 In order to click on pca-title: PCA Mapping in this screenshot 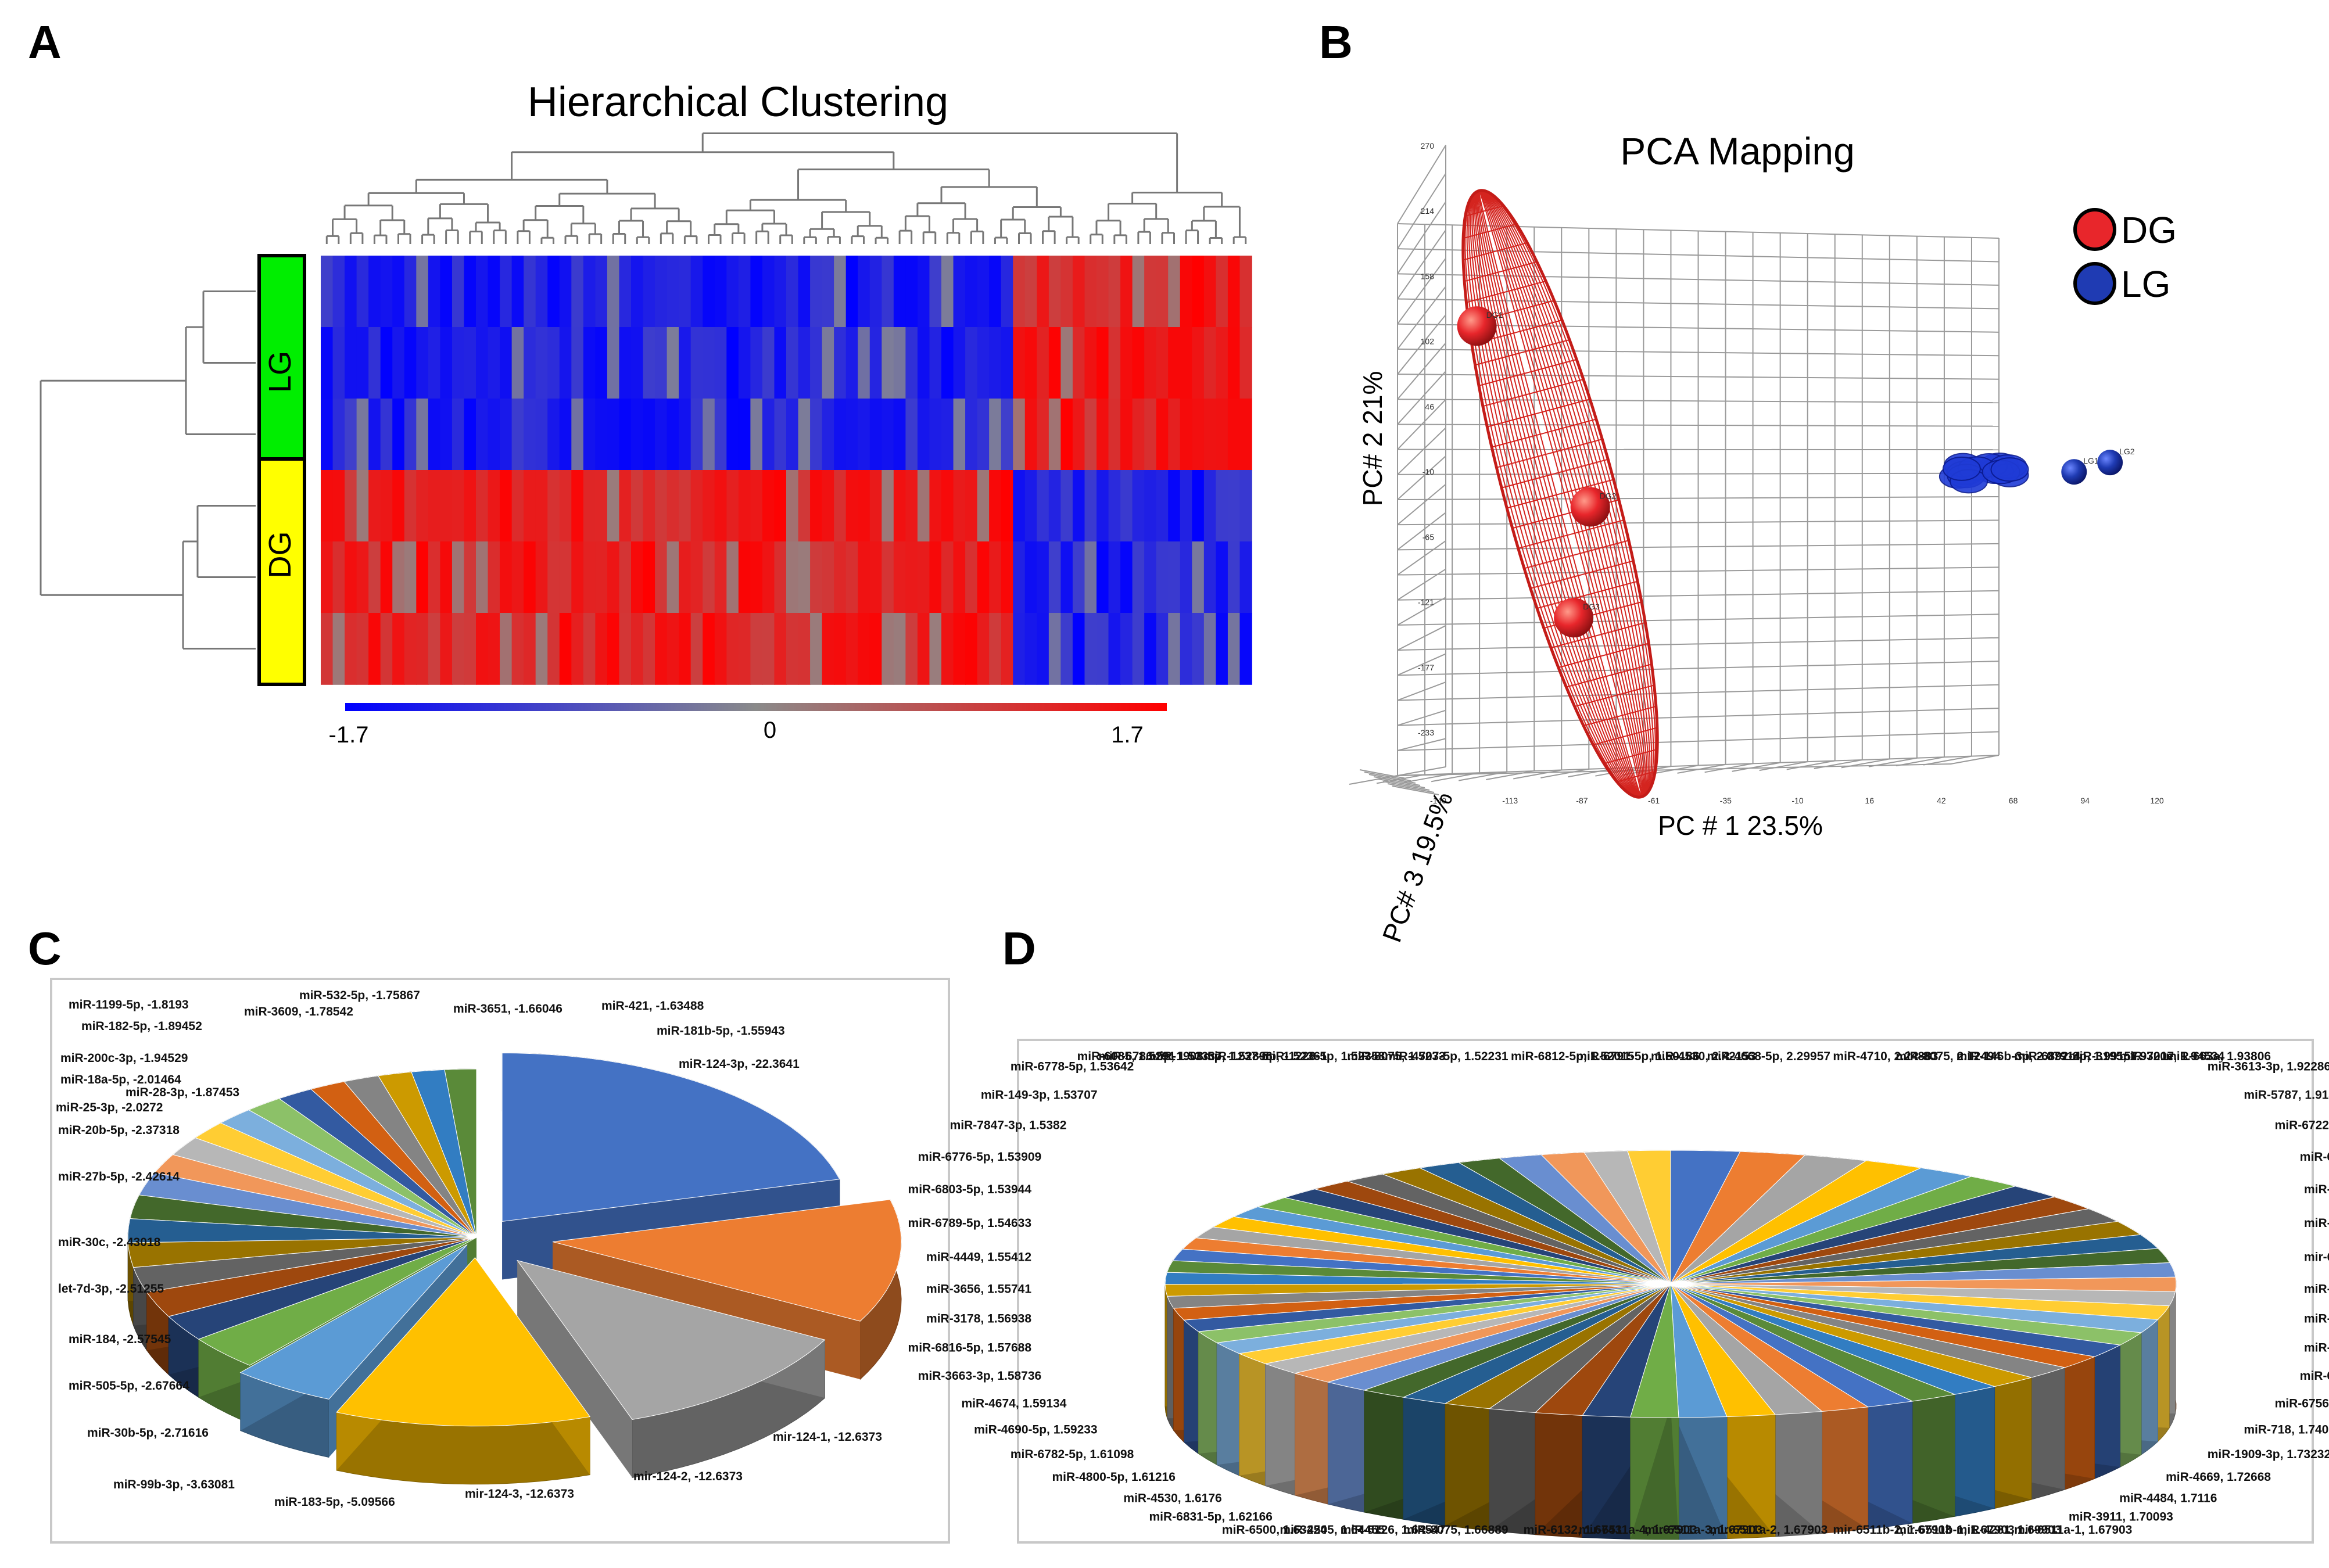, I will do `click(1737, 151)`.